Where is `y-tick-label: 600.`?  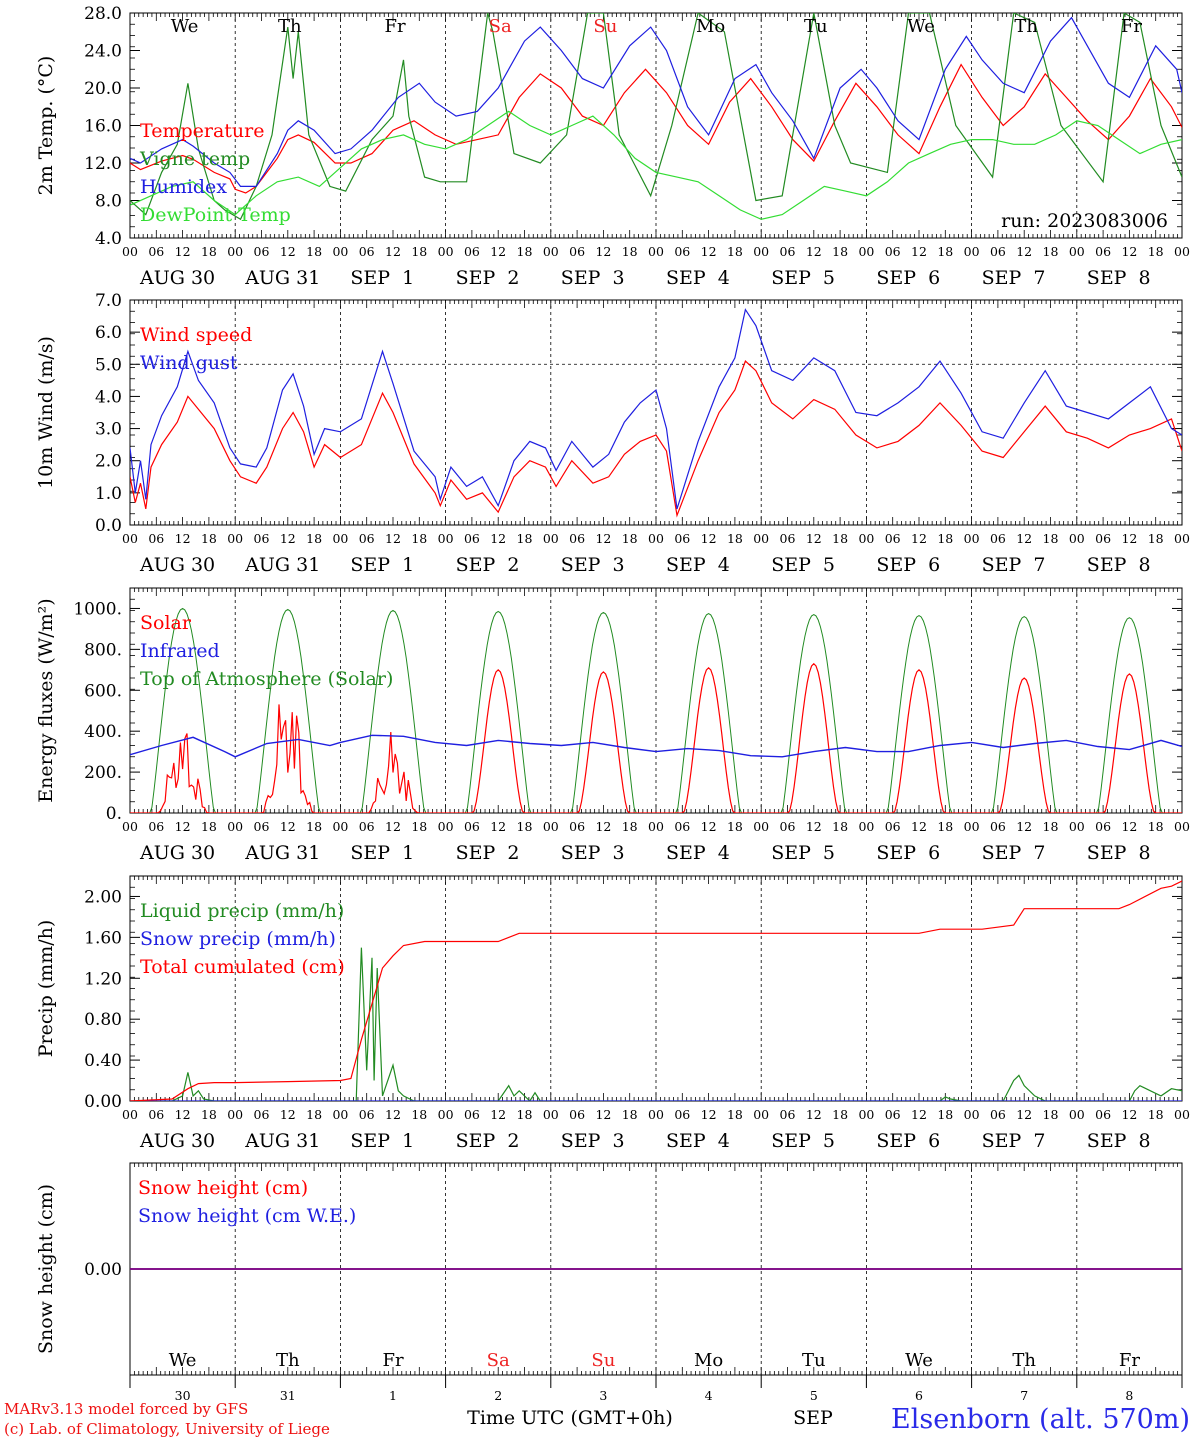 y-tick-label: 600. is located at coordinates (103, 691).